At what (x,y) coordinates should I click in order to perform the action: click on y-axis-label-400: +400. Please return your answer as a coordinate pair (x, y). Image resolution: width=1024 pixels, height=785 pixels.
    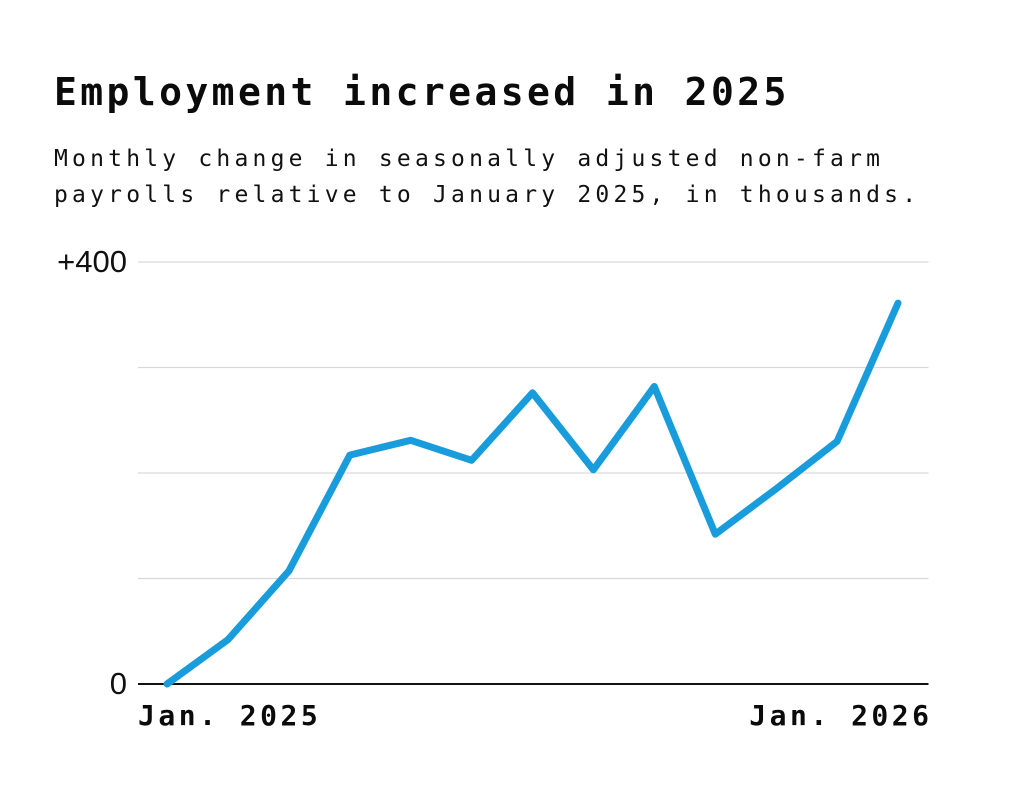
    Looking at the image, I should click on (92, 261).